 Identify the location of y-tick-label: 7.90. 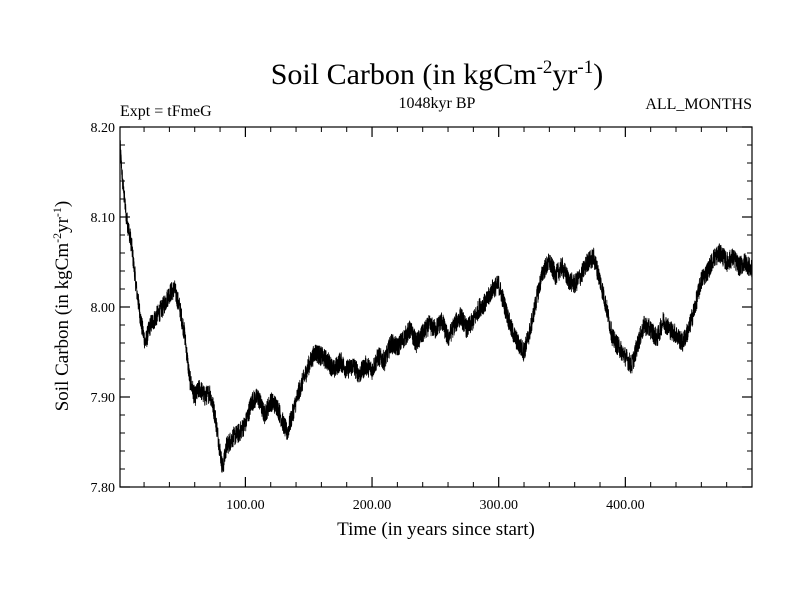
(103, 398).